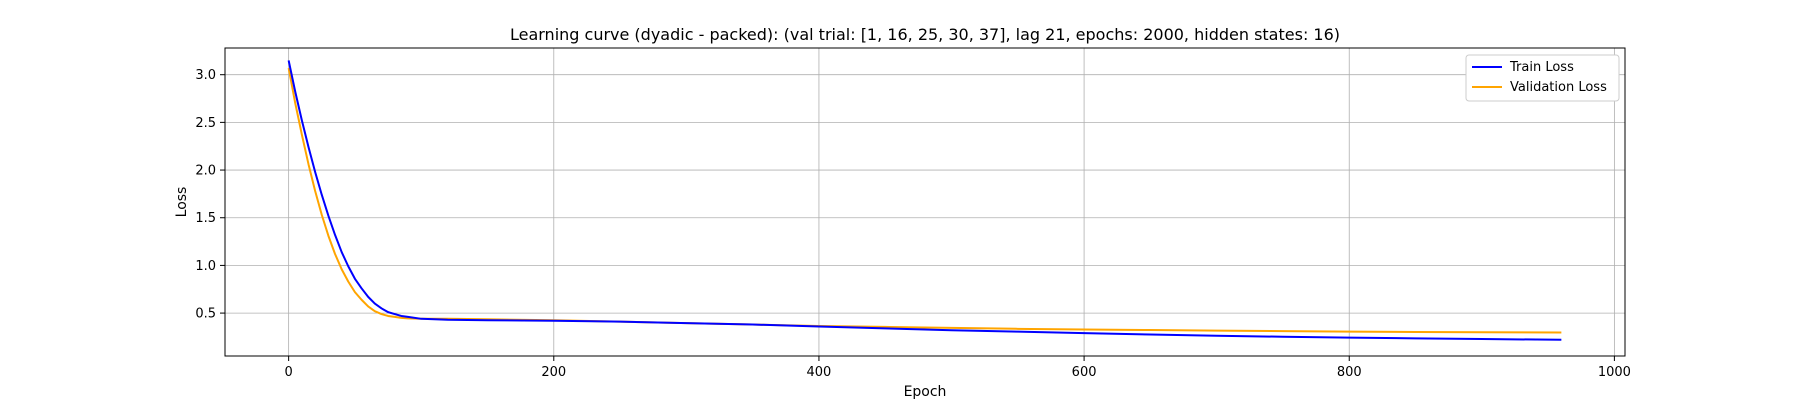 Image resolution: width=1800 pixels, height=404 pixels. I want to click on x-tick-label: 800, so click(1349, 372).